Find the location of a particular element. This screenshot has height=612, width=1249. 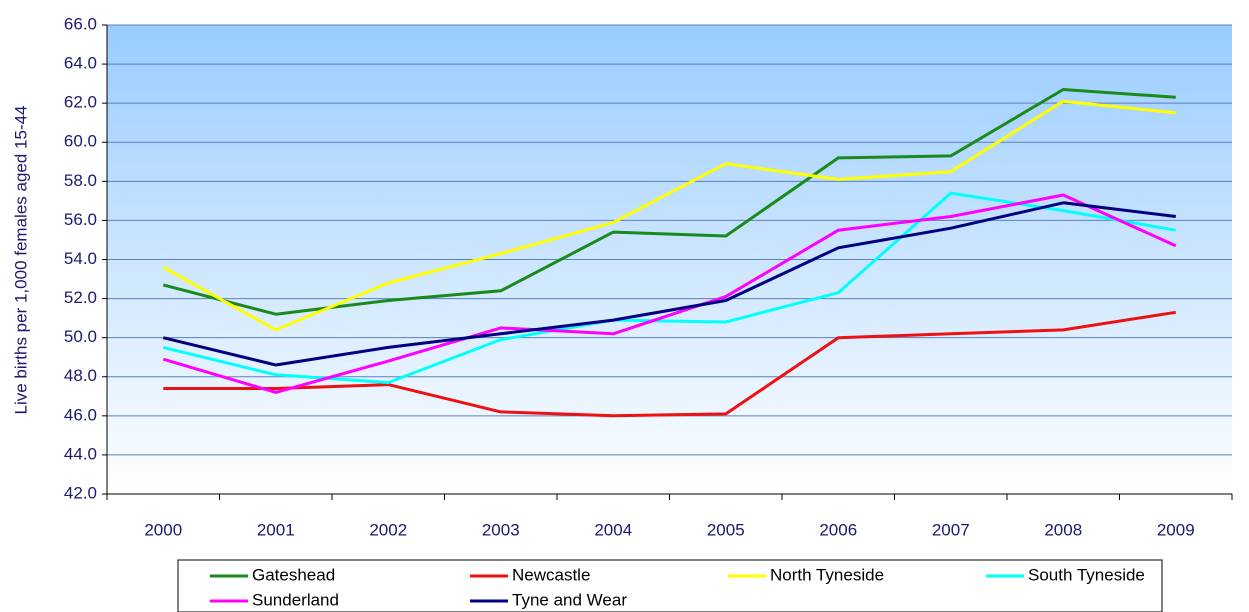

x-tick-label: 2004 is located at coordinates (613, 529).